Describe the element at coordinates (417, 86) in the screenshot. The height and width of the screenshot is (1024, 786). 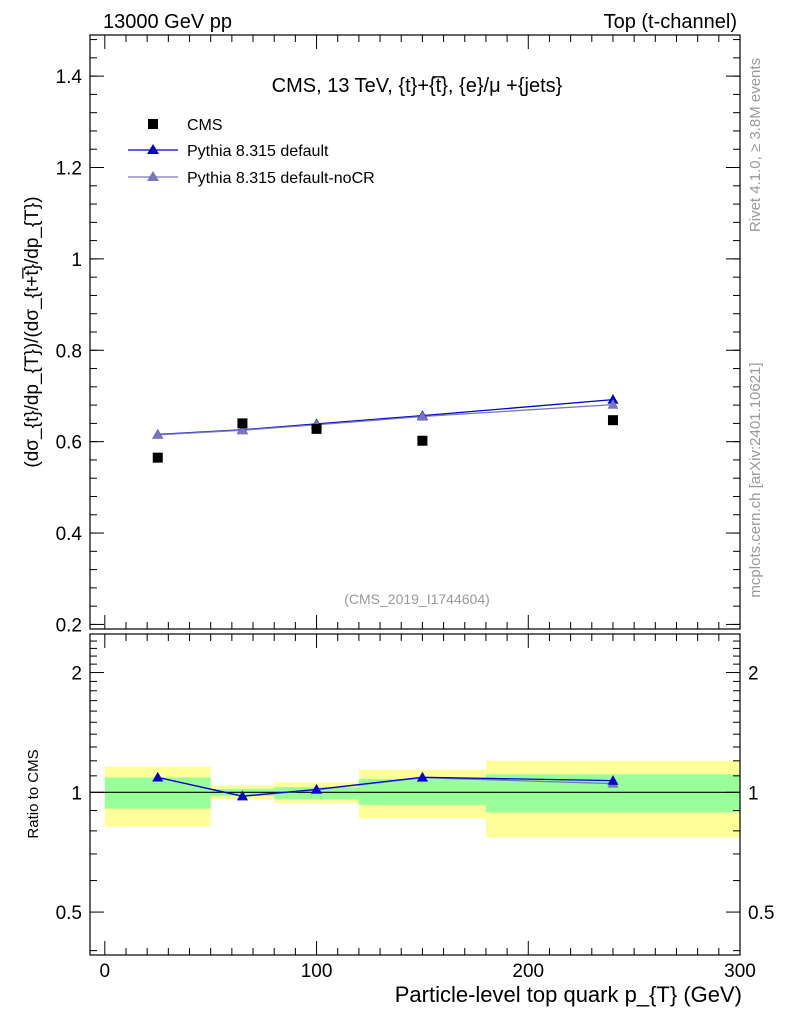
I see `plot-title: CMS, 13 TeV, {t}+{t̅}, {e}/μ +{jets}` at that location.